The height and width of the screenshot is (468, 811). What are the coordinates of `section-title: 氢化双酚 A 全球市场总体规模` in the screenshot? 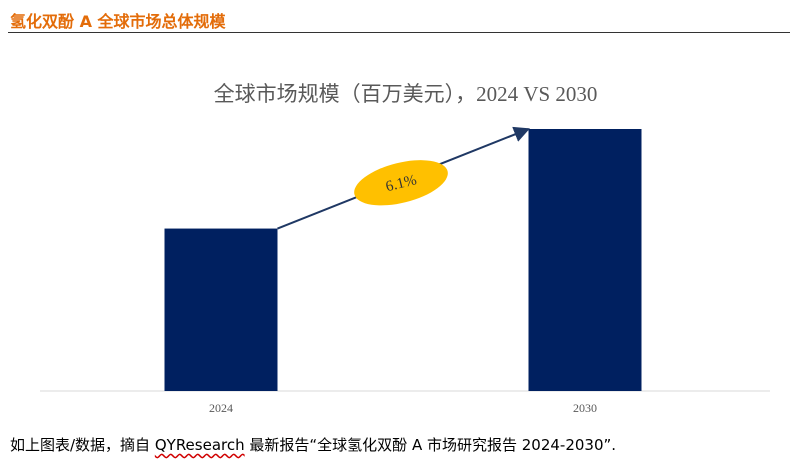 It's located at (118, 21).